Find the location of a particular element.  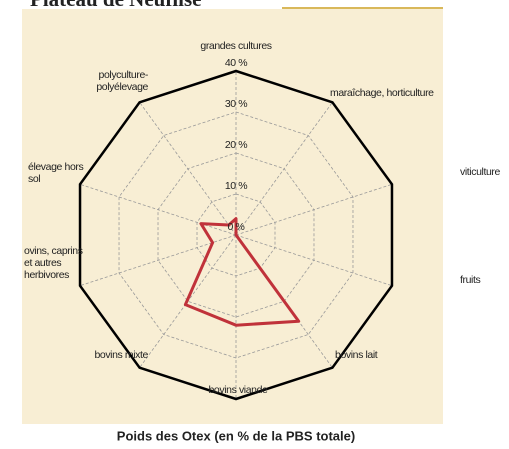

category-label: bovins mixte is located at coordinates (121, 355).